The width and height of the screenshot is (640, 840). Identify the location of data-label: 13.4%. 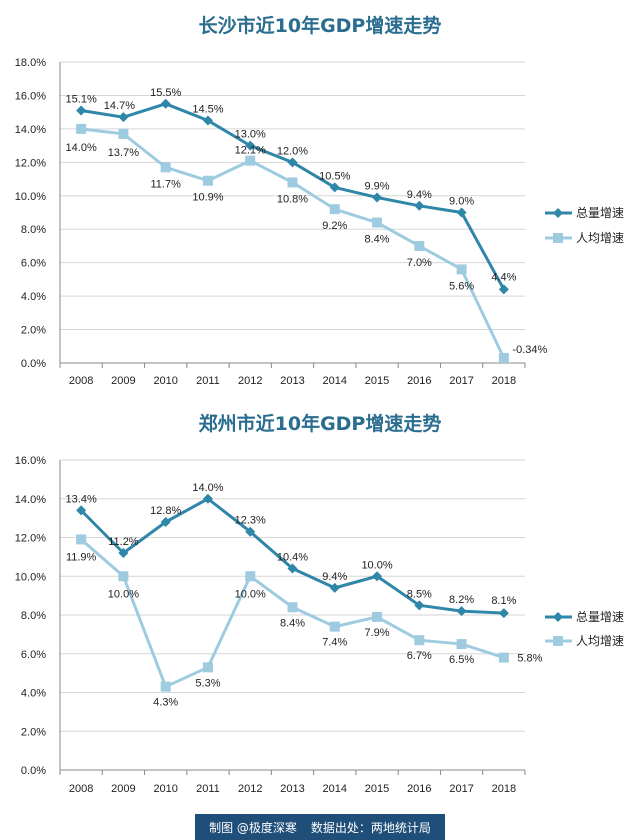
(81, 499).